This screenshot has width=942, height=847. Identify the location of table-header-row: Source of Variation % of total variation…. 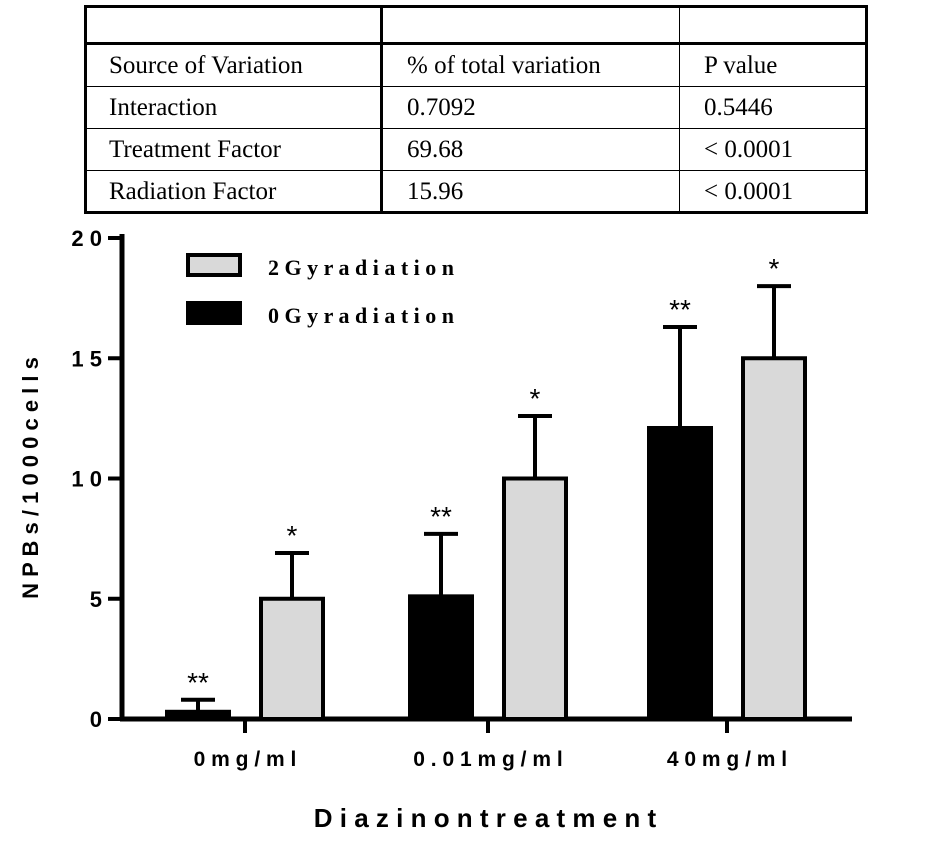
(475, 65).